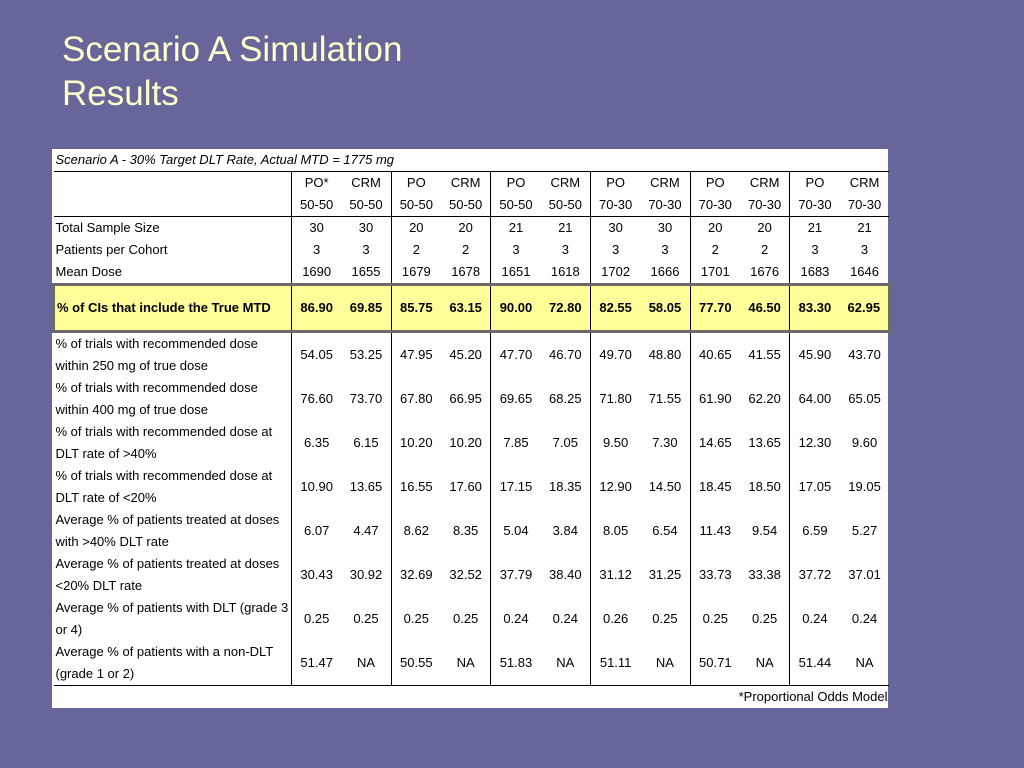 The image size is (1024, 768). I want to click on value-cell: 1655, so click(366, 271).